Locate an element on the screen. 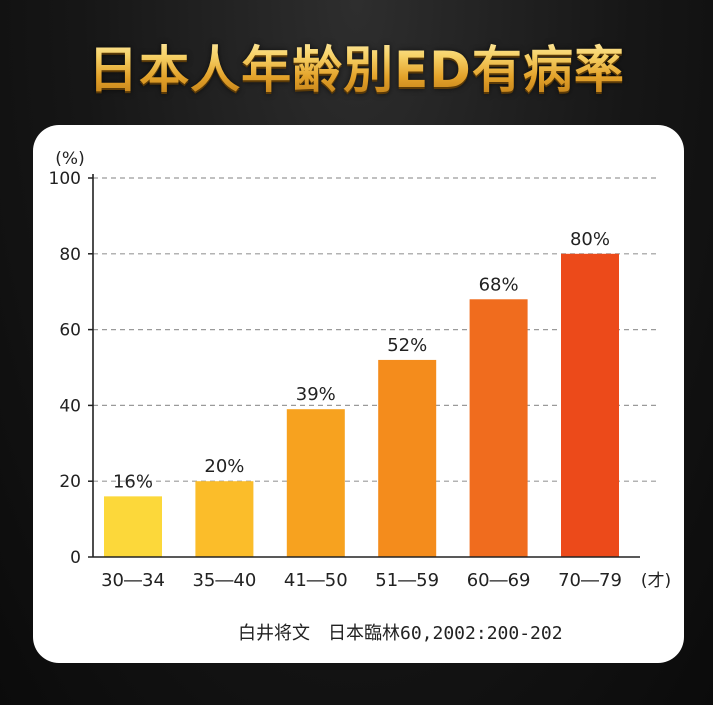  chart-title: 日本人年齢別ED有病率 is located at coordinates (356, 66).